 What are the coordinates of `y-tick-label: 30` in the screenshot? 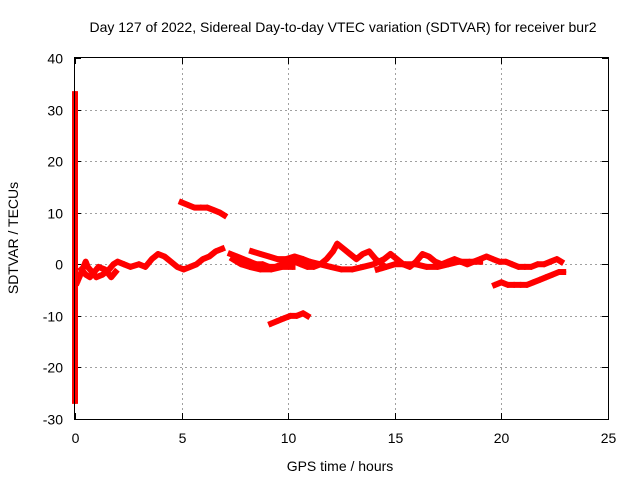 It's located at (55, 111).